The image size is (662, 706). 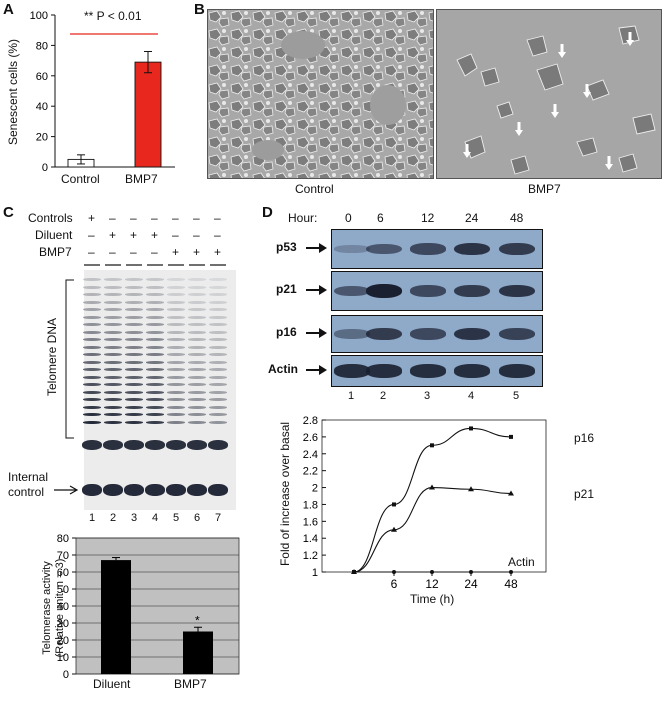 What do you see at coordinates (141, 179) in the screenshot?
I see `panel-a-xtick-bmp7: BMP7` at bounding box center [141, 179].